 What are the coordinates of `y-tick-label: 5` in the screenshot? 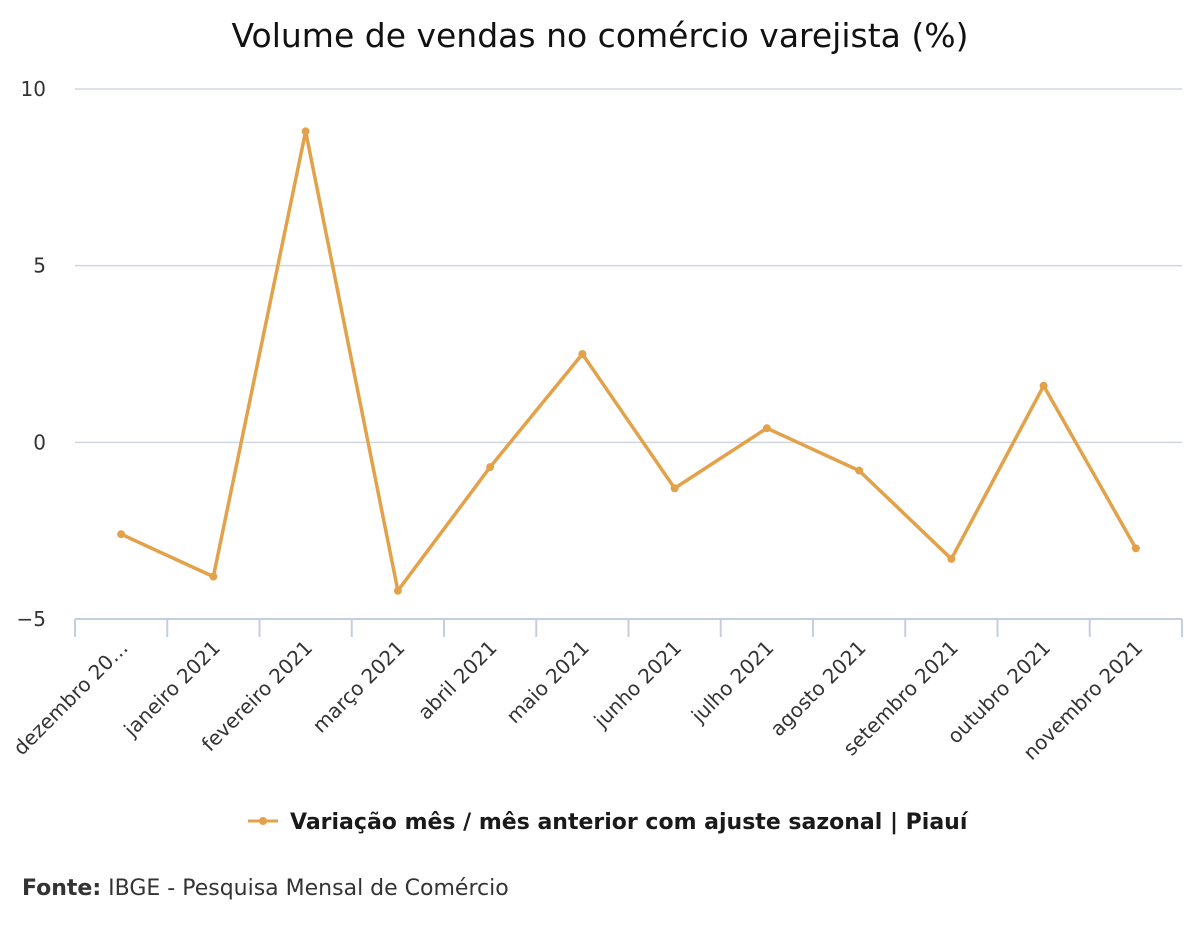 It's located at (39, 266).